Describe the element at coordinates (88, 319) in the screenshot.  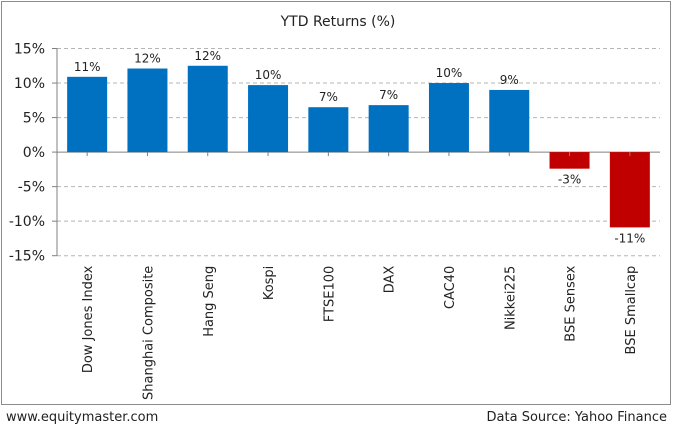
I see `x-tick-label: Dow Jones Index` at that location.